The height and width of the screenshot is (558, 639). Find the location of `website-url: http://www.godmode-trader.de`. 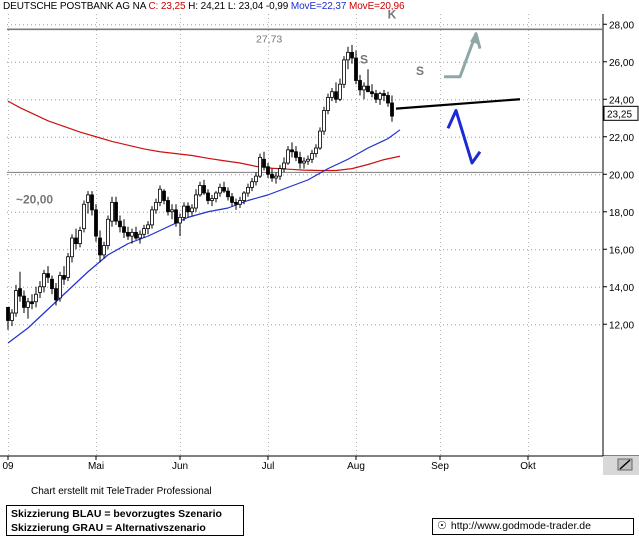

website-url: http://www.godmode-trader.de is located at coordinates (520, 526).